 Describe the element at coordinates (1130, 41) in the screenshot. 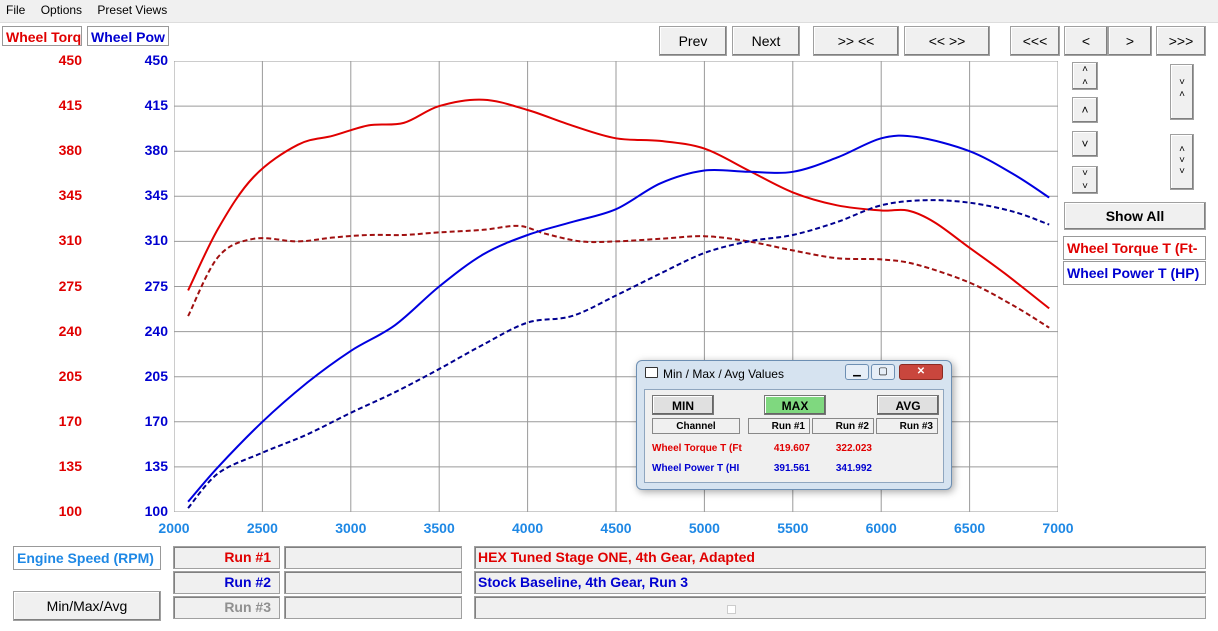

I see `right-button: >` at that location.